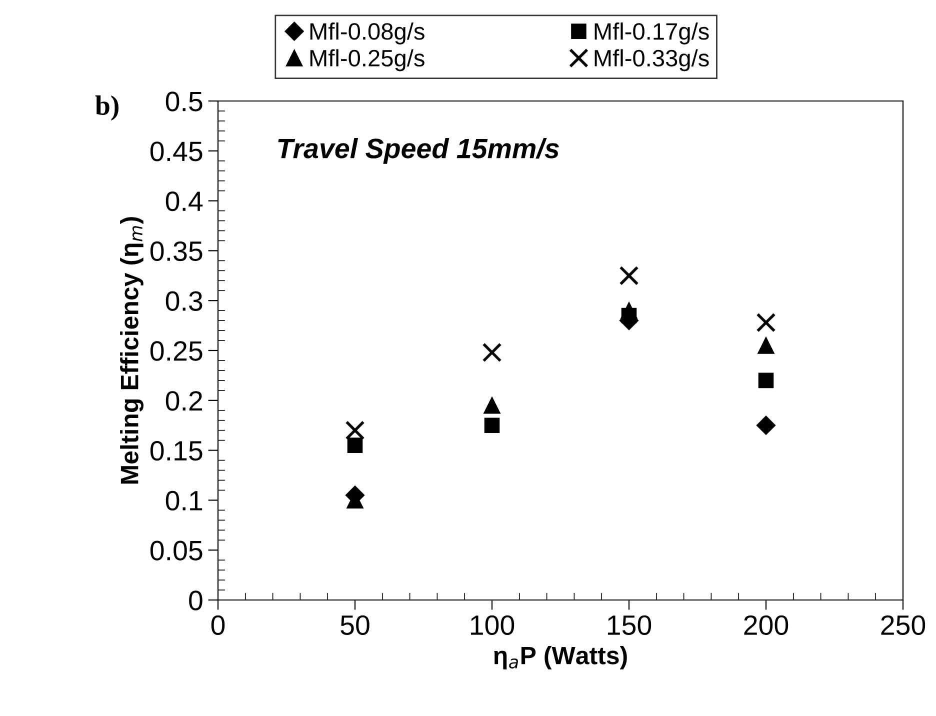 The image size is (936, 716). What do you see at coordinates (184, 102) in the screenshot?
I see `y-tick-label: 0.5` at bounding box center [184, 102].